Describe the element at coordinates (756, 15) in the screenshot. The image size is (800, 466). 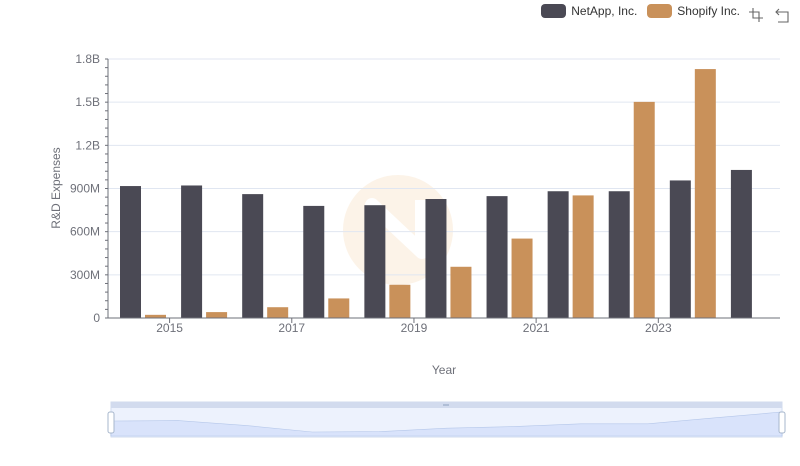
I see `zoom-select-icon` at that location.